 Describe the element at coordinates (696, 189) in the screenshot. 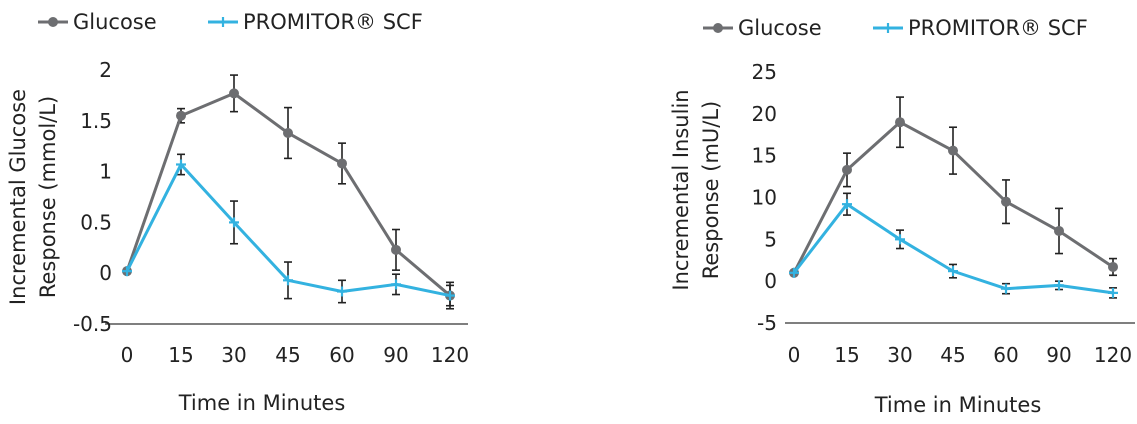

I see `y-axis-title: Incremental Insulin Response (mU/L)` at that location.